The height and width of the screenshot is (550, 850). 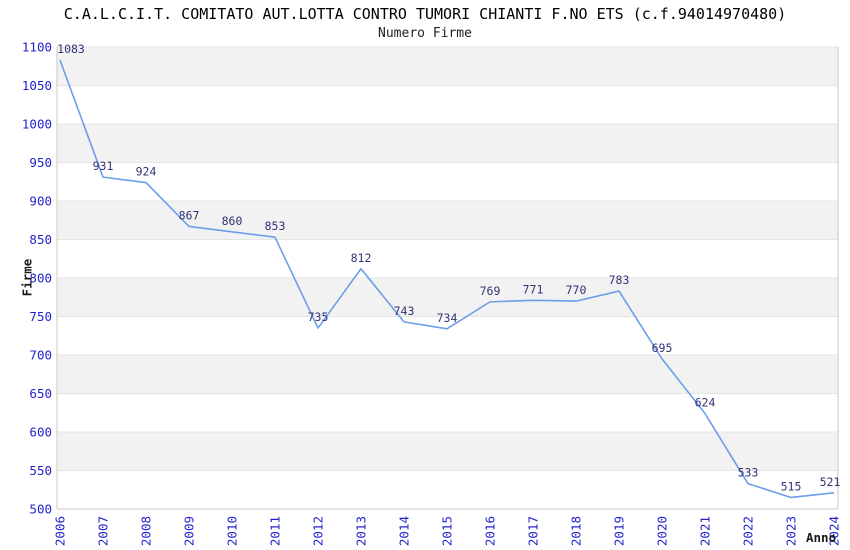 I want to click on x-tick-label: 2008, so click(x=146, y=531).